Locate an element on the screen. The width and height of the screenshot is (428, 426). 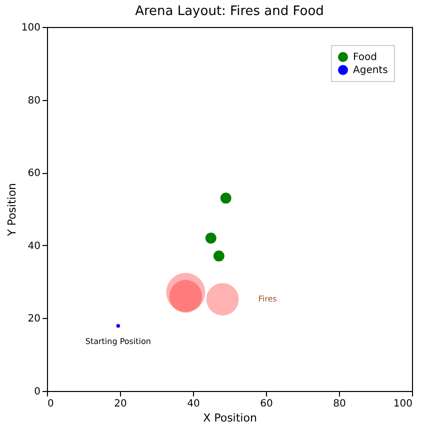
y-tick-label: 100 is located at coordinates (30, 28).